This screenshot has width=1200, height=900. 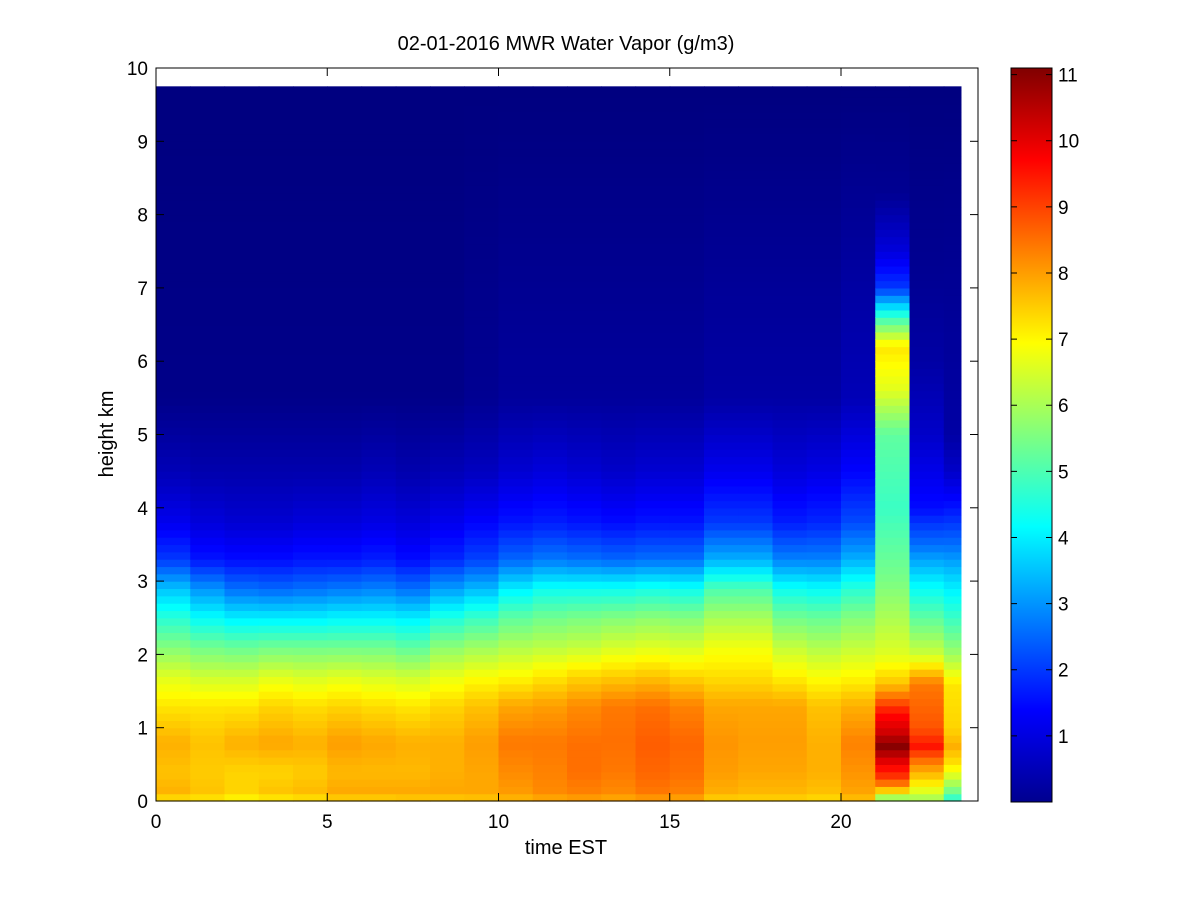 I want to click on colorbar-tick-label: 1, so click(x=1063, y=737).